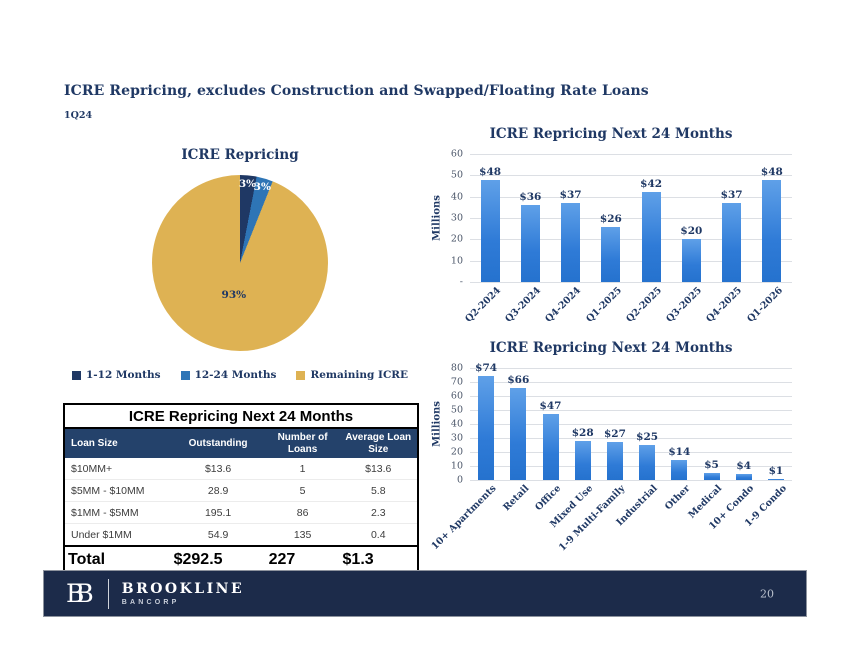  Describe the element at coordinates (647, 455) in the screenshot. I see `bar-group: $25` at that location.